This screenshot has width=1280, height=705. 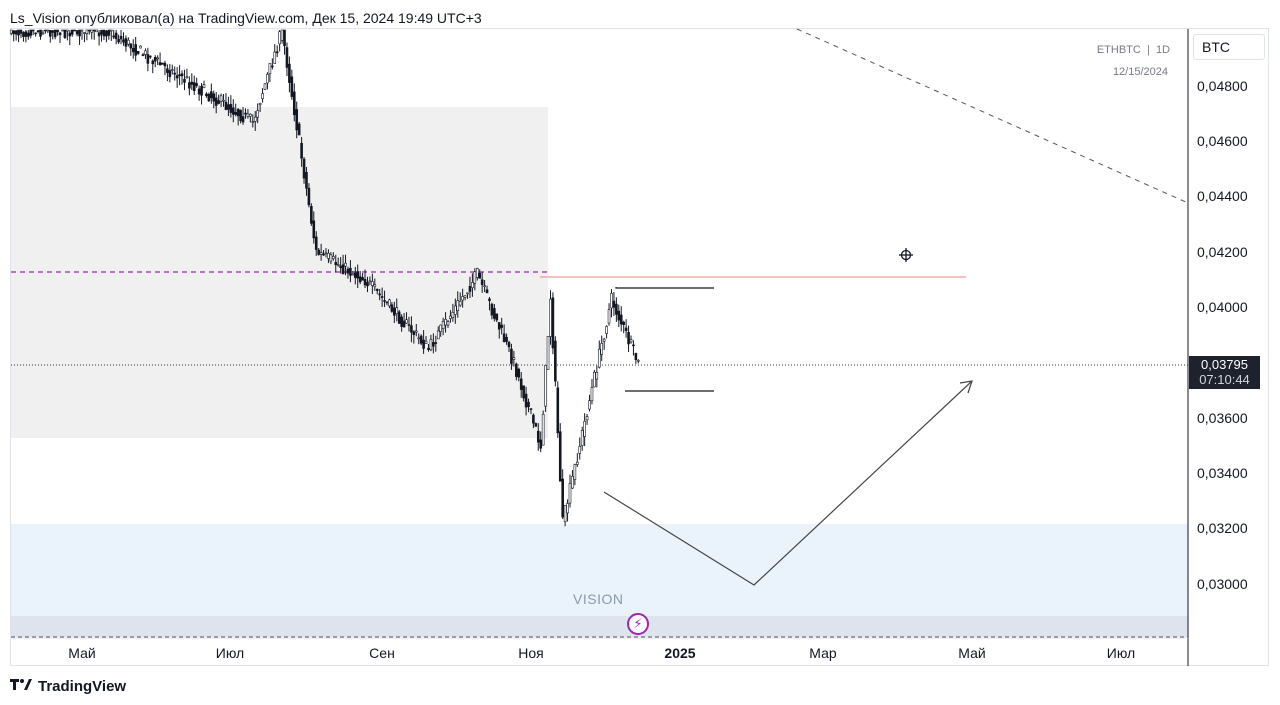 I want to click on quote-currency-button: BTC, so click(x=1229, y=47).